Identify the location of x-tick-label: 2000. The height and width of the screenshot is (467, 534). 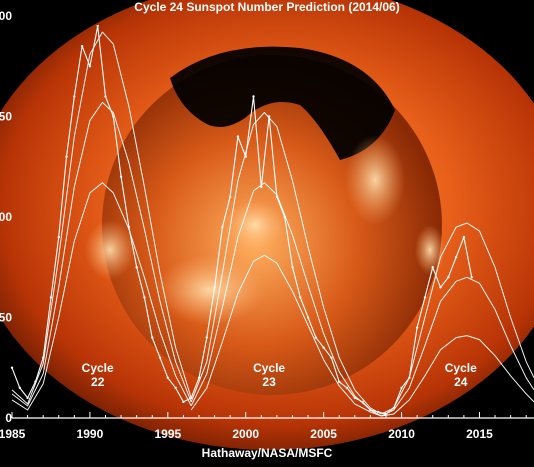
(245, 434).